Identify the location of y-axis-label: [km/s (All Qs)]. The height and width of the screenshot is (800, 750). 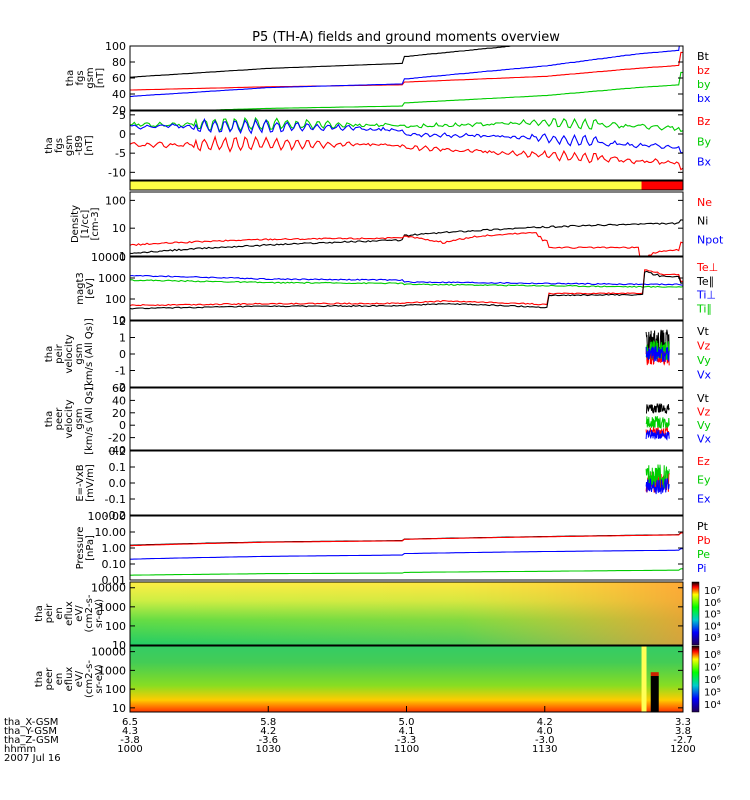
(89, 354).